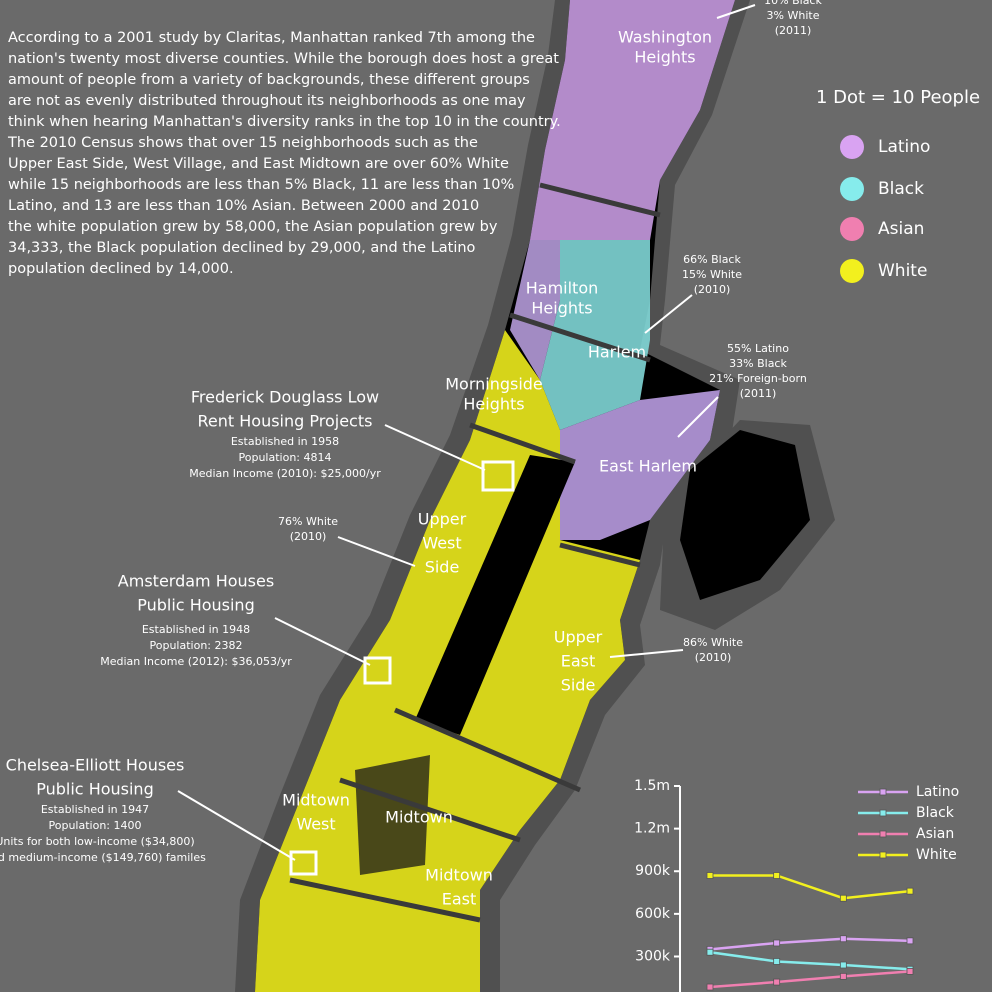 The image size is (992, 992). Describe the element at coordinates (617, 352) in the screenshot. I see `neighborhood-label: Harlem` at that location.